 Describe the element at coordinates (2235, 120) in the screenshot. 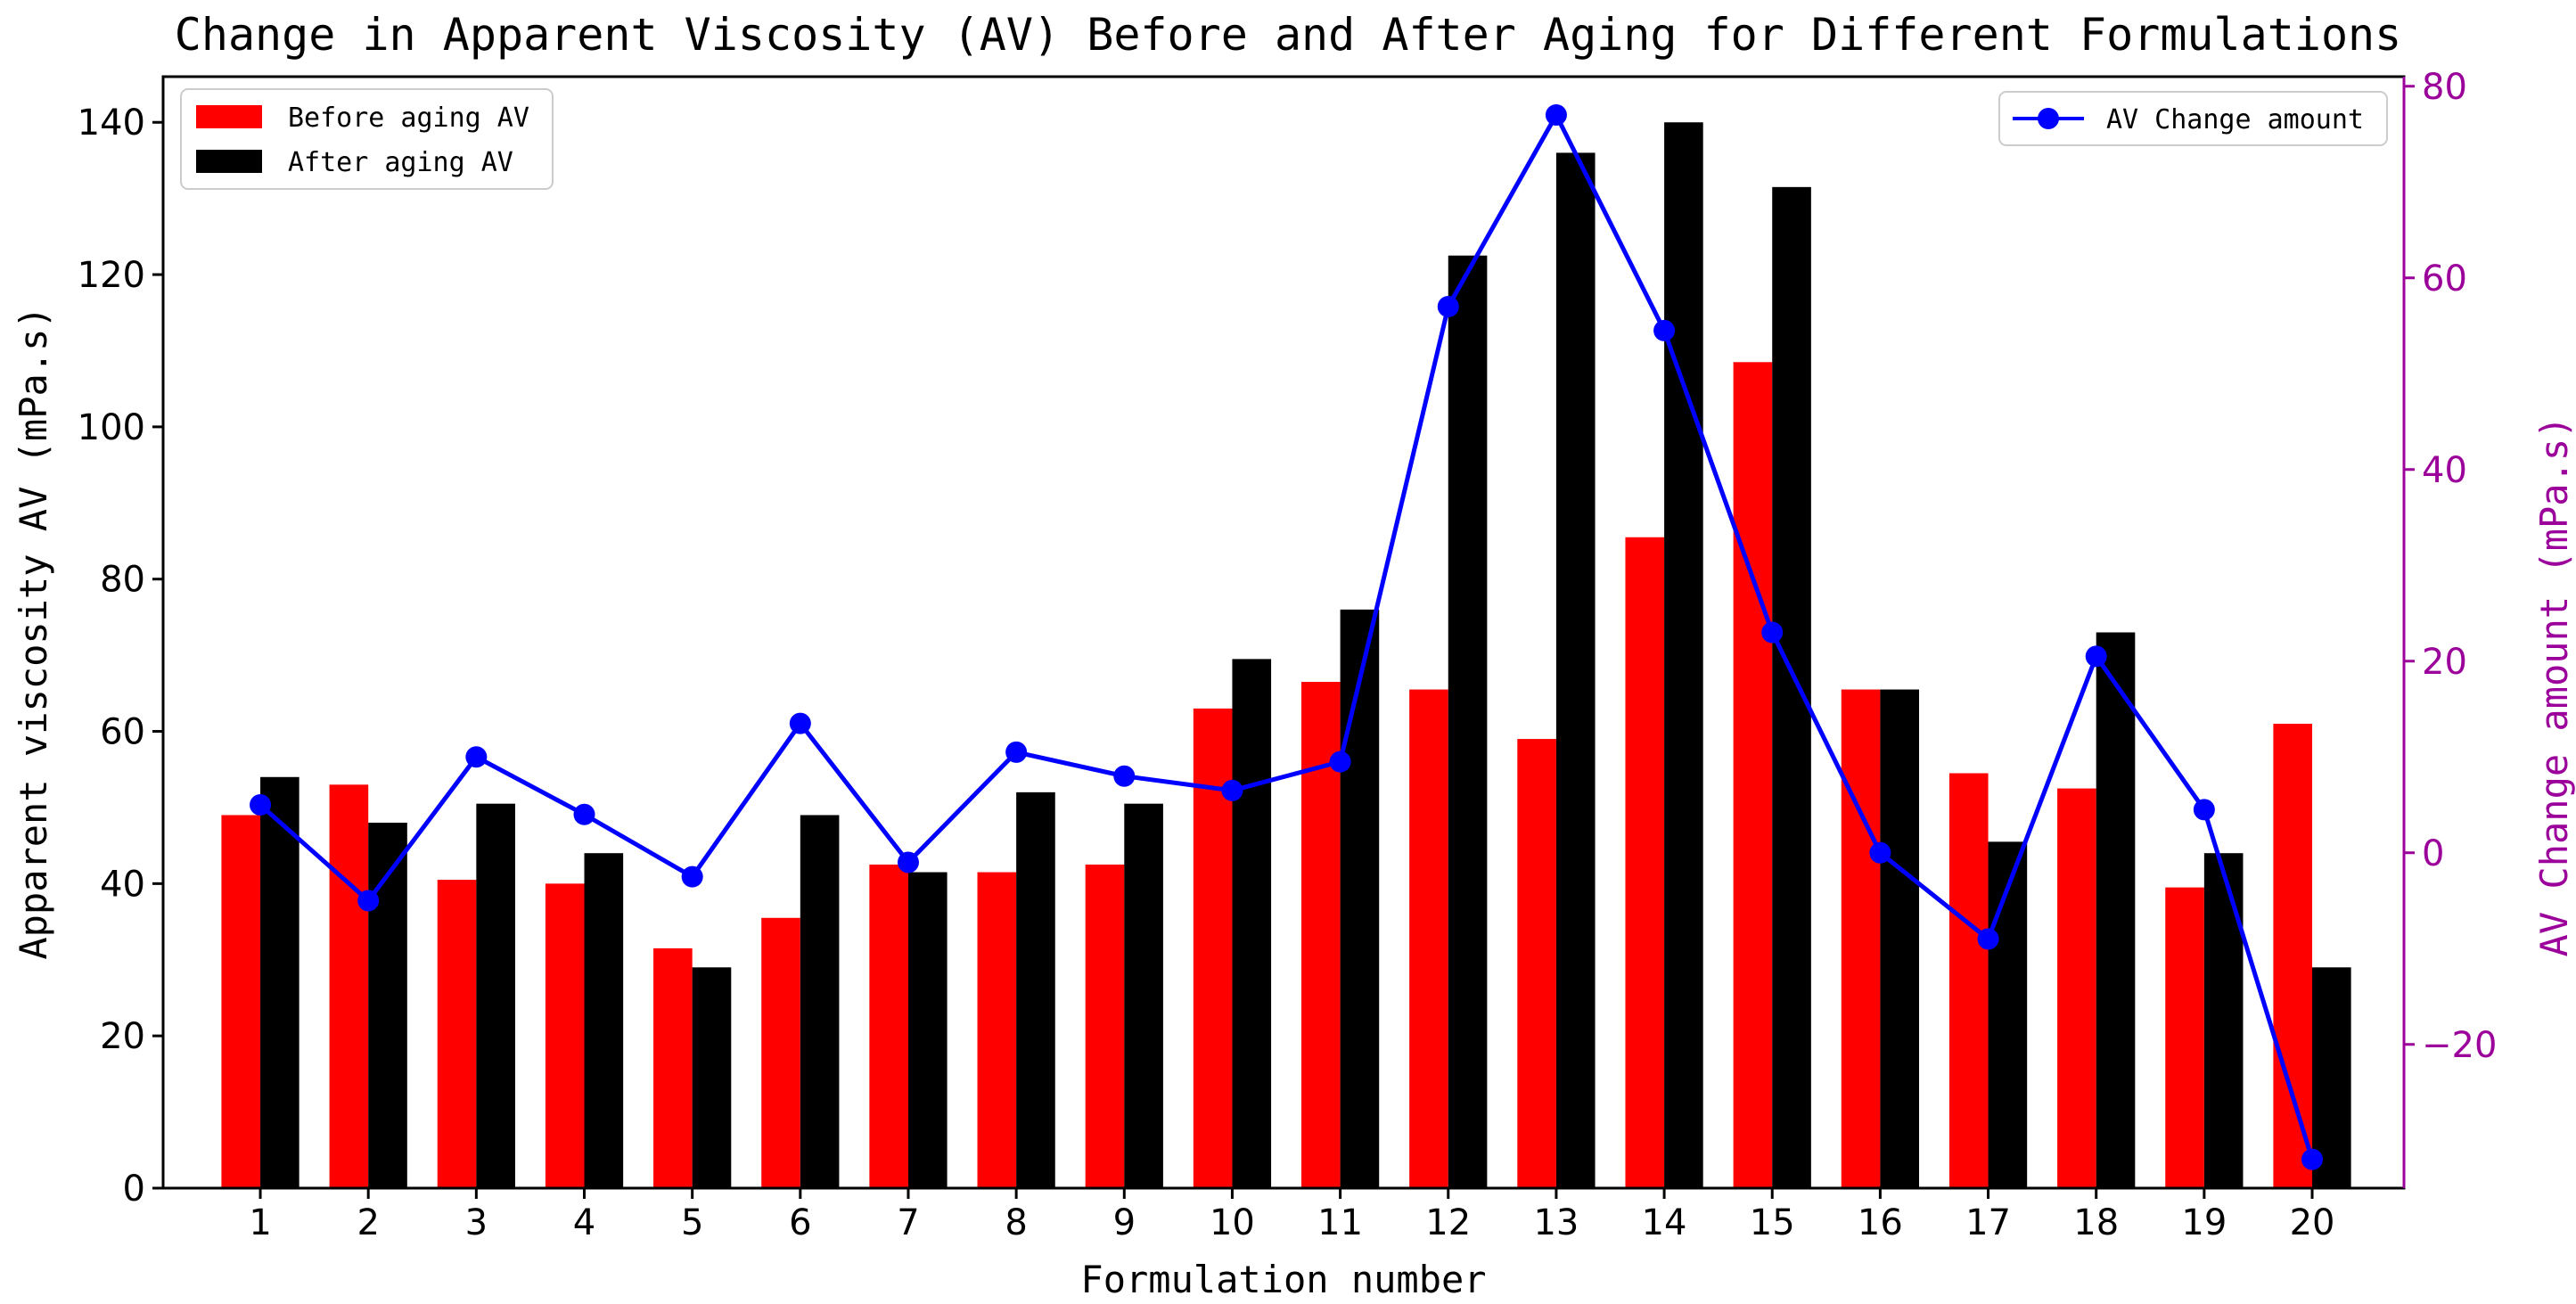

I see `legend-label-change: AV Change amount` at that location.